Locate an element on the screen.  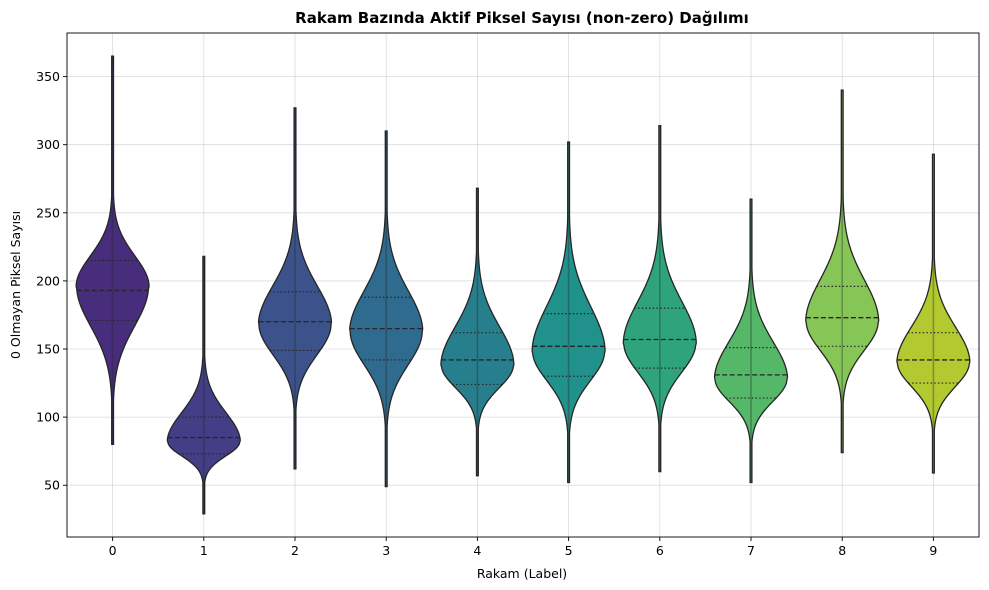
x-tick-label: 5 is located at coordinates (569, 550).